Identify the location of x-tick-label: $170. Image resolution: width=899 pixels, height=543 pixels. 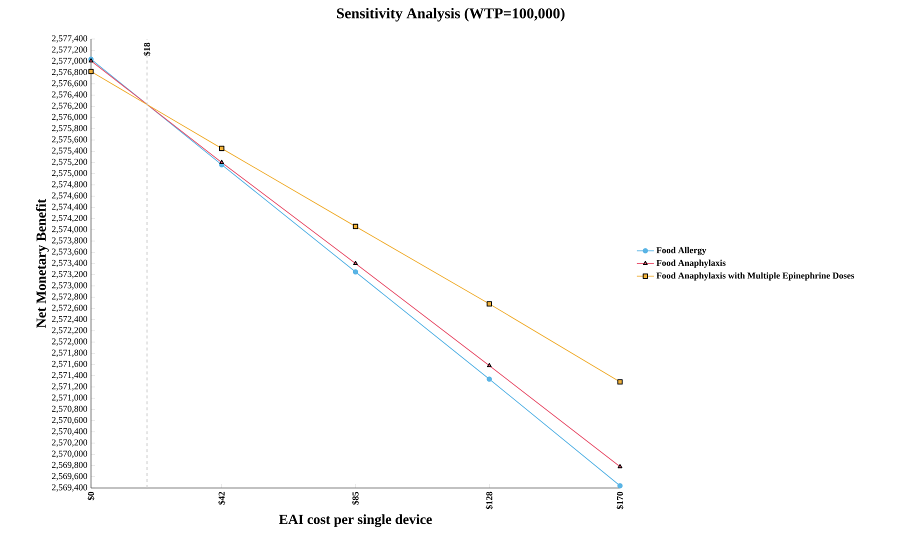
(620, 501).